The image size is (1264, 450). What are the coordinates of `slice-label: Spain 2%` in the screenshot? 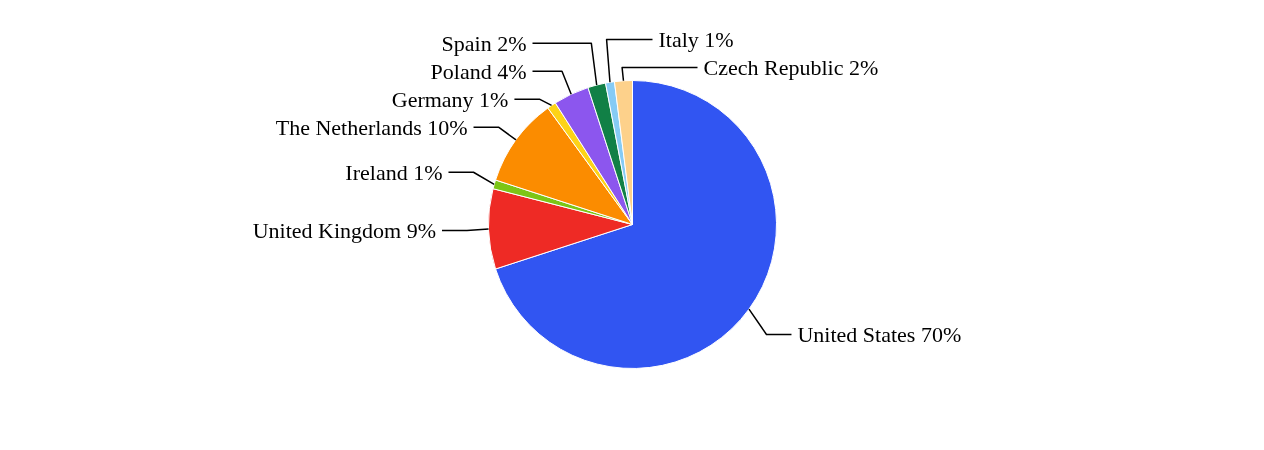 It's located at (484, 43).